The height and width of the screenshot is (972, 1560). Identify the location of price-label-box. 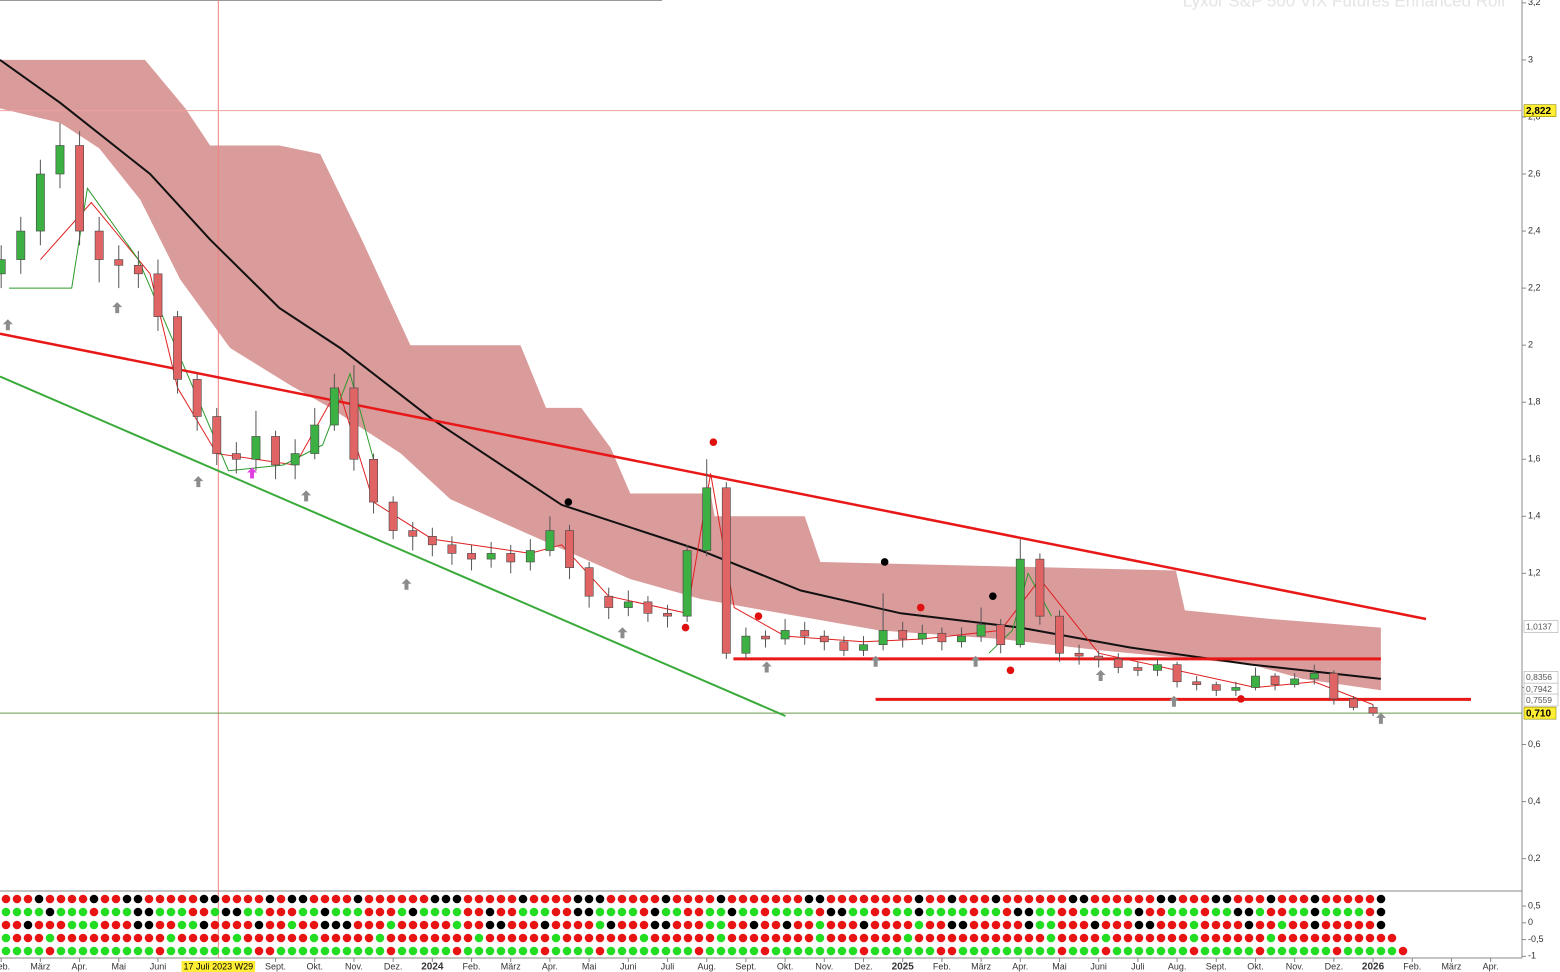
(1540, 110).